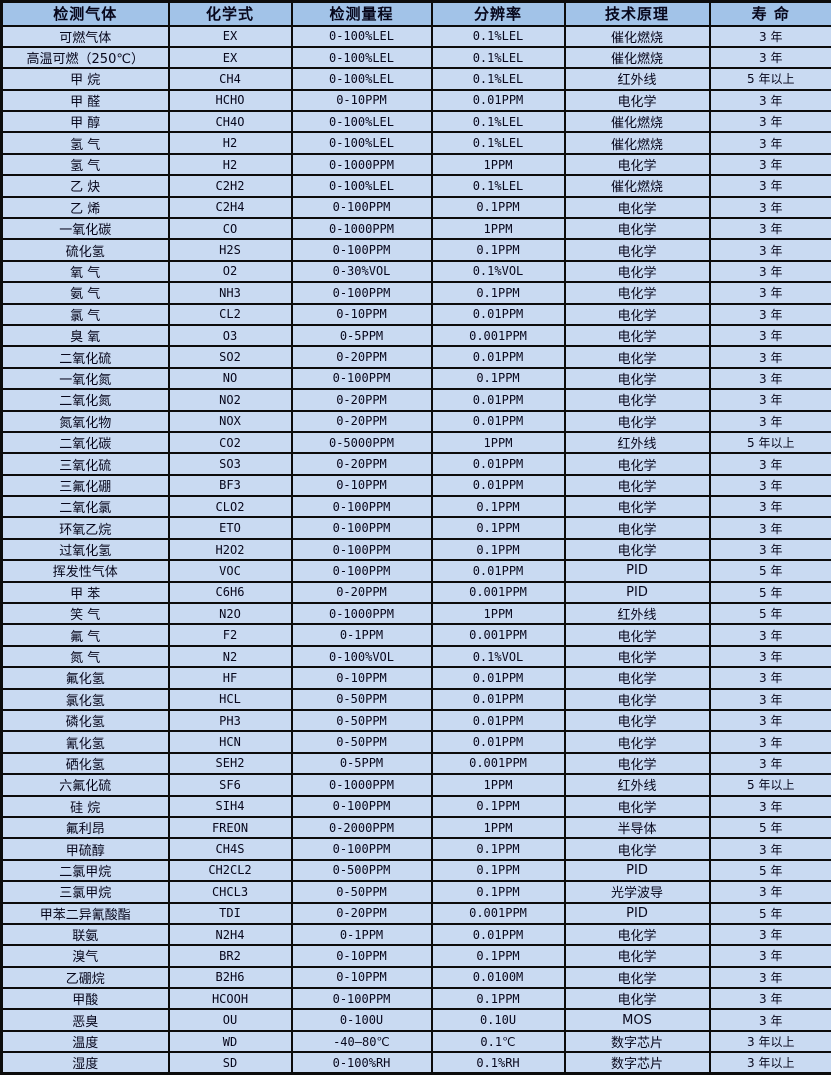 This screenshot has width=831, height=1075. I want to click on table-row: 硅 烷 SIH4 0-100PPM 0.1PPM 电化学 3 年, so click(415, 806).